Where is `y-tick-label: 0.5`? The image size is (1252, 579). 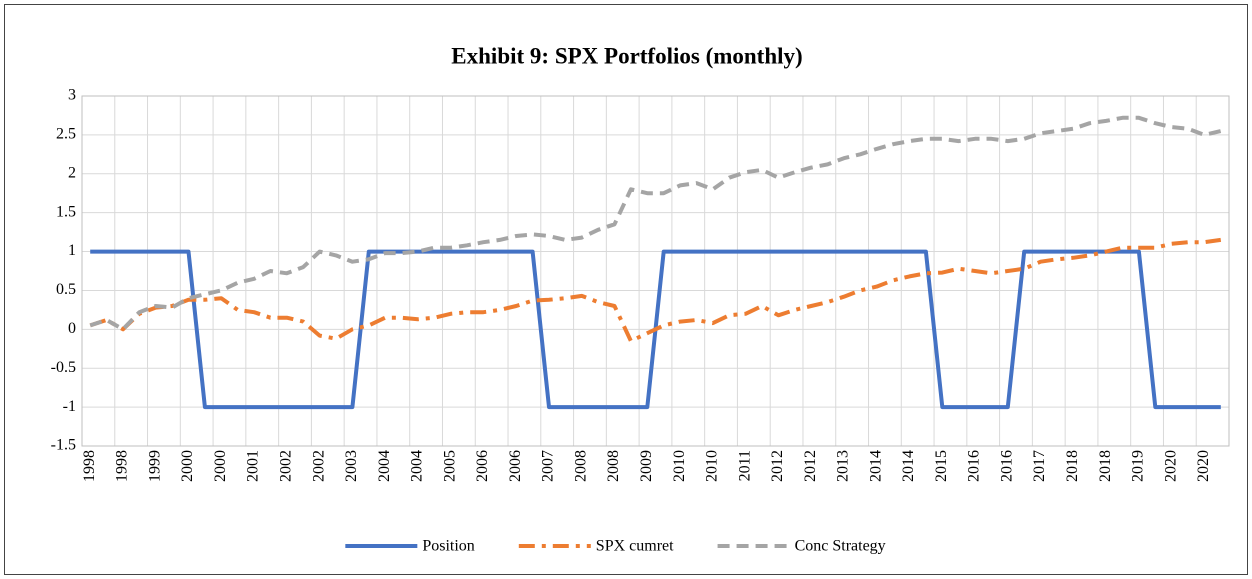 y-tick-label: 0.5 is located at coordinates (66, 289).